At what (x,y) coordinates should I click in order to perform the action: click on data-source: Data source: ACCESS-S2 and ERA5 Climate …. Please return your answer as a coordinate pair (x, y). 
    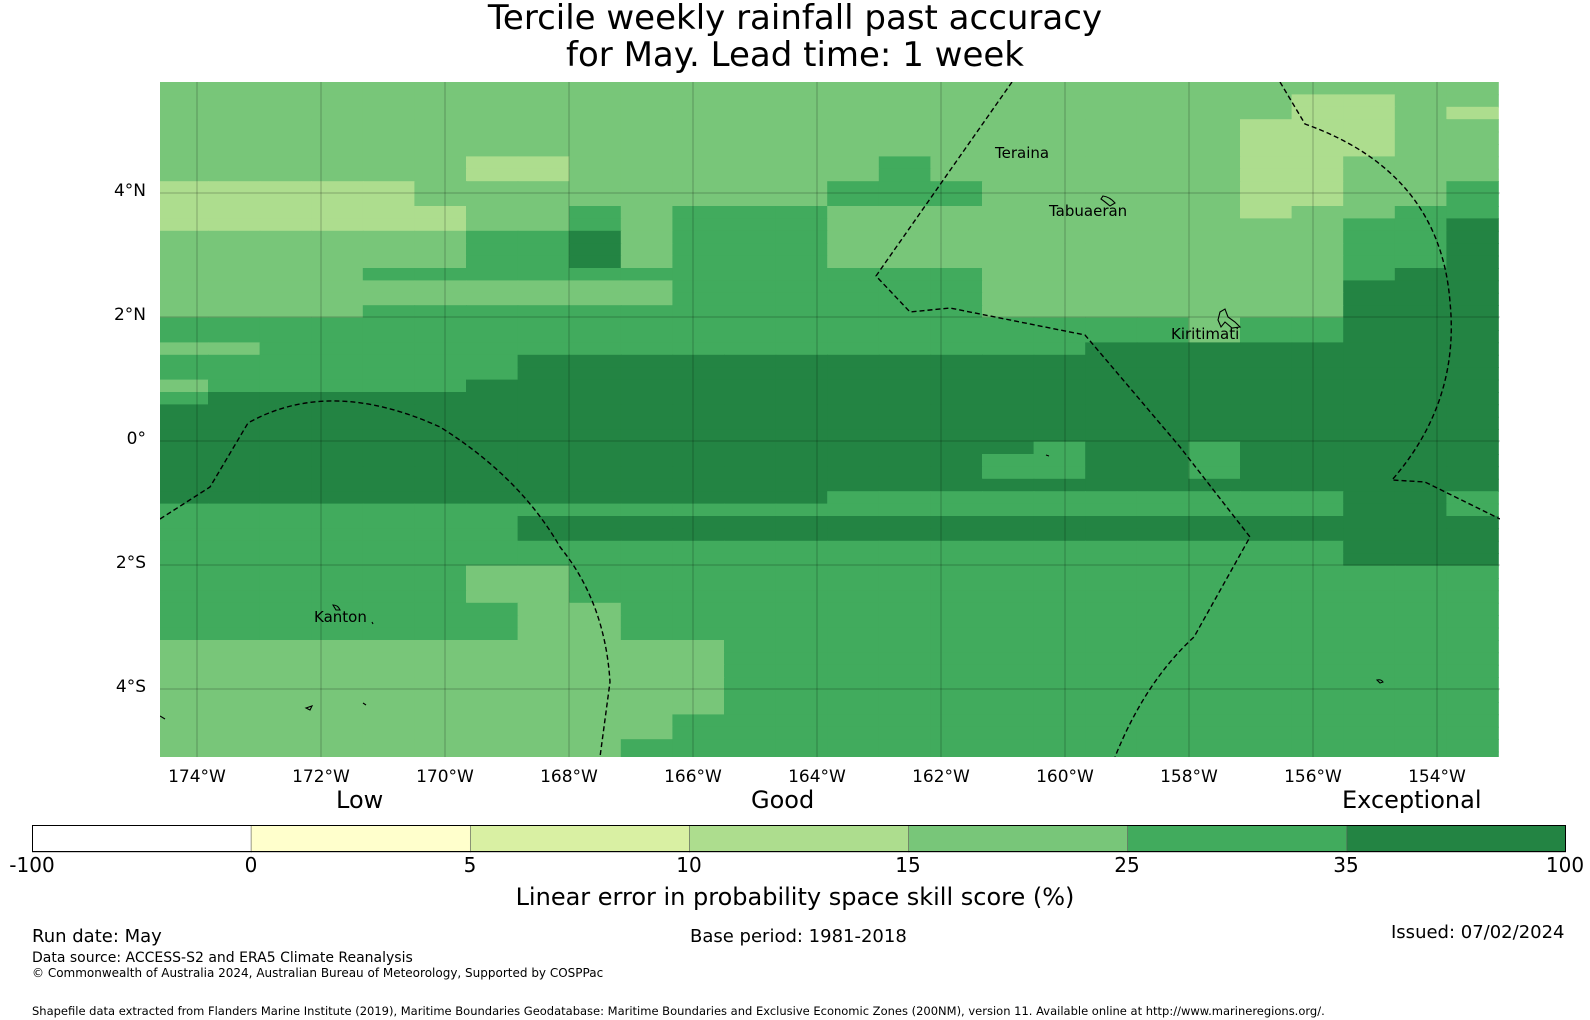
    Looking at the image, I should click on (222, 958).